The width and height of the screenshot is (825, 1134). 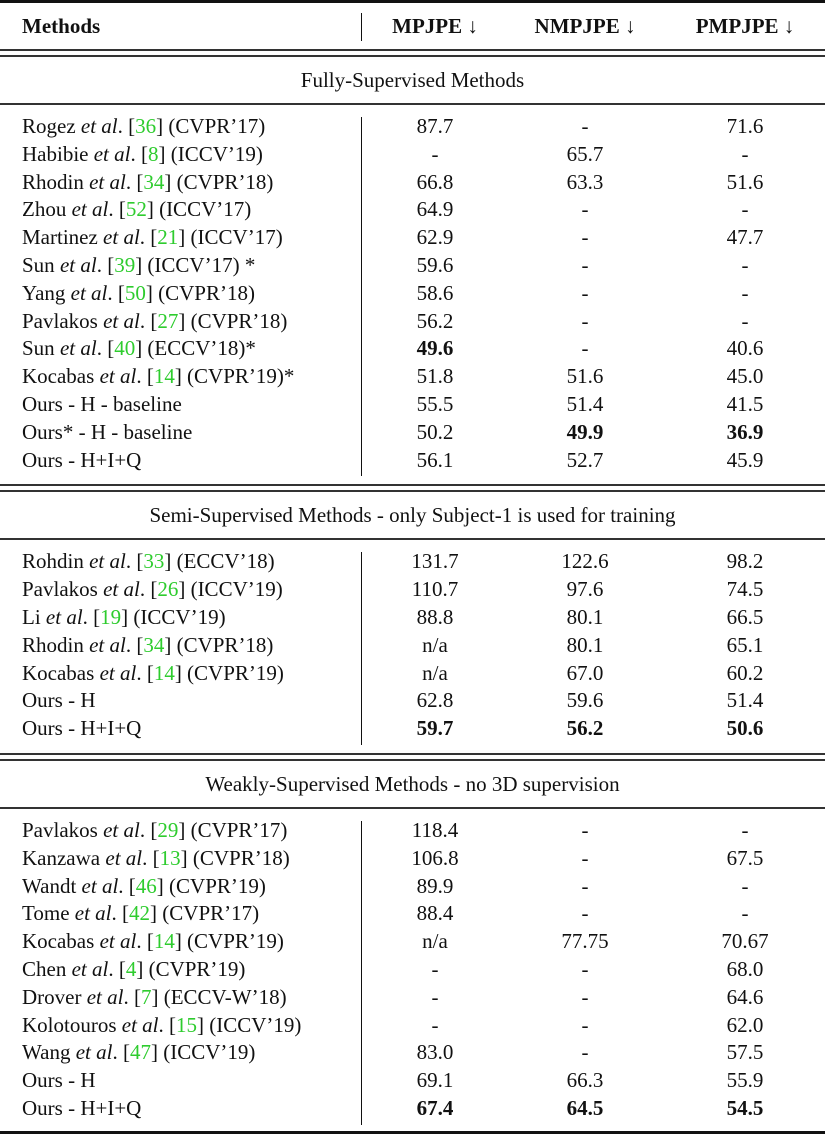 What do you see at coordinates (82, 1107) in the screenshot?
I see `method-author: Ours - H+I+Q` at bounding box center [82, 1107].